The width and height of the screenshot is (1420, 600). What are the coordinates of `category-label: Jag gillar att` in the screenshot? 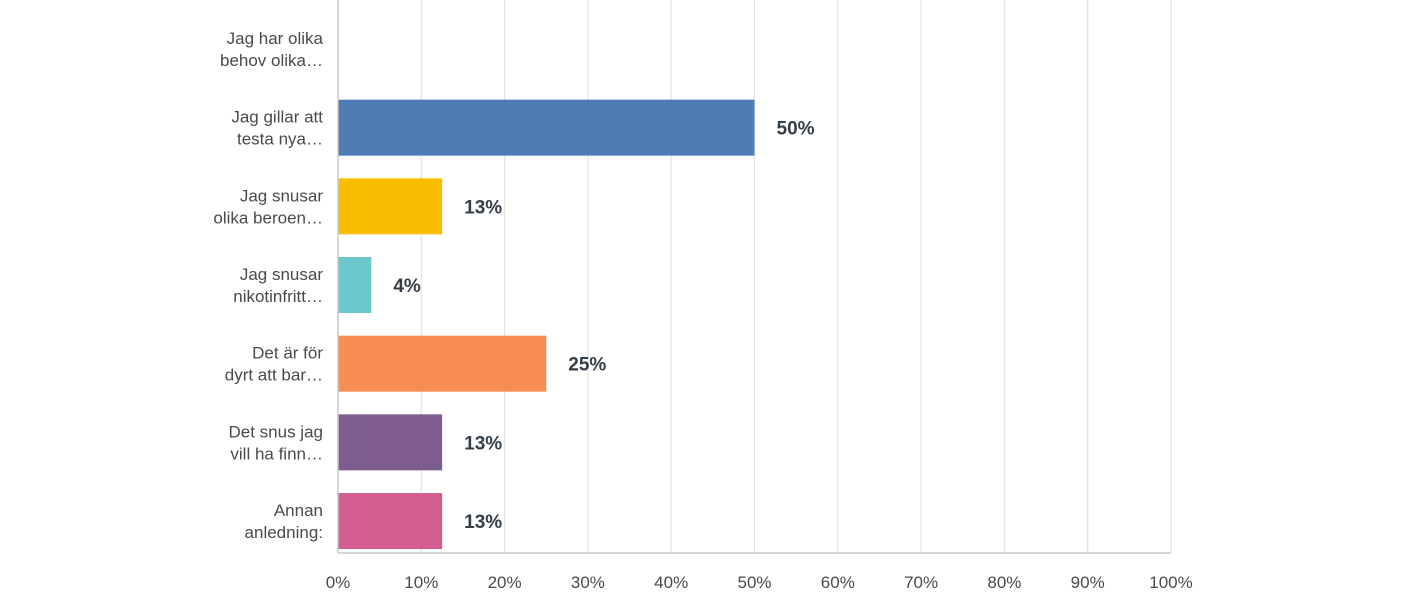 It's located at (277, 117).